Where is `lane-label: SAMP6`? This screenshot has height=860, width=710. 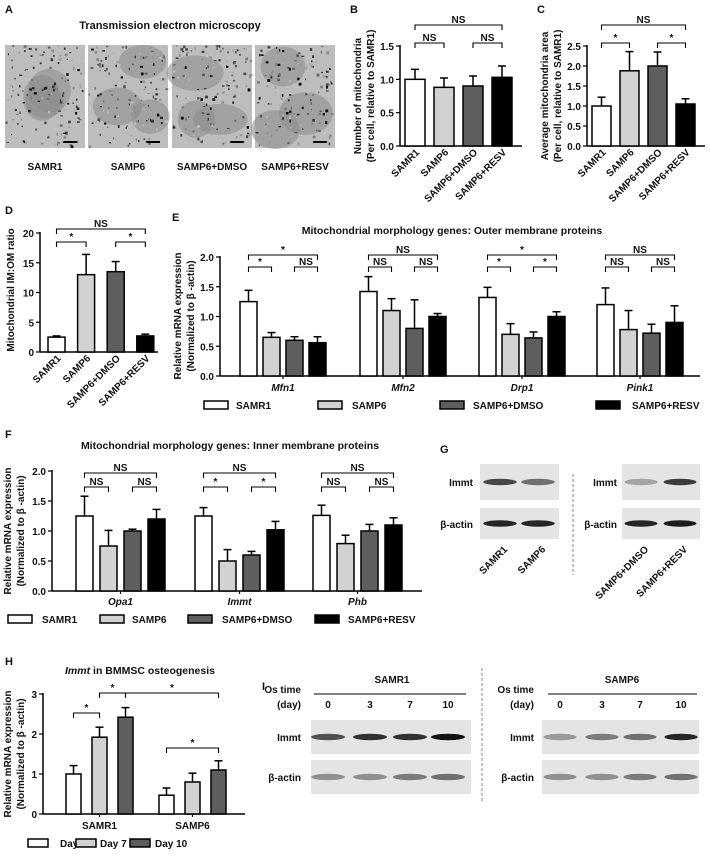 lane-label: SAMP6 is located at coordinates (532, 560).